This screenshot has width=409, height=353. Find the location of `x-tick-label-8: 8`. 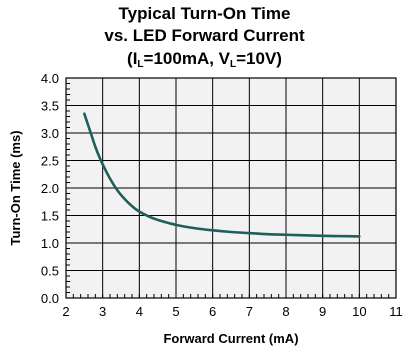

x-tick-label-8: 8 is located at coordinates (285, 311).